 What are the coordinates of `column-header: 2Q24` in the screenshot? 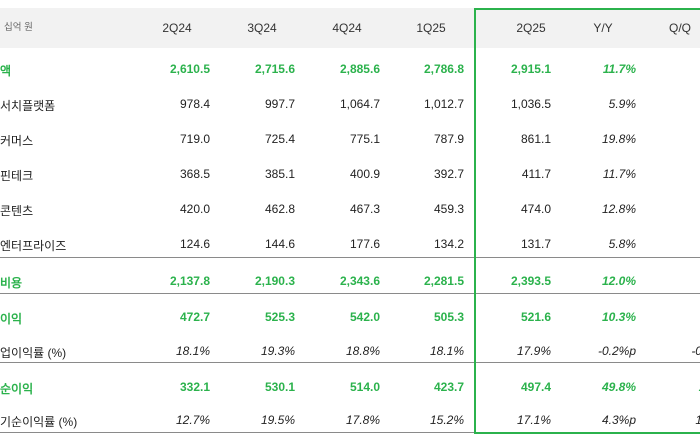 It's located at (177, 28).